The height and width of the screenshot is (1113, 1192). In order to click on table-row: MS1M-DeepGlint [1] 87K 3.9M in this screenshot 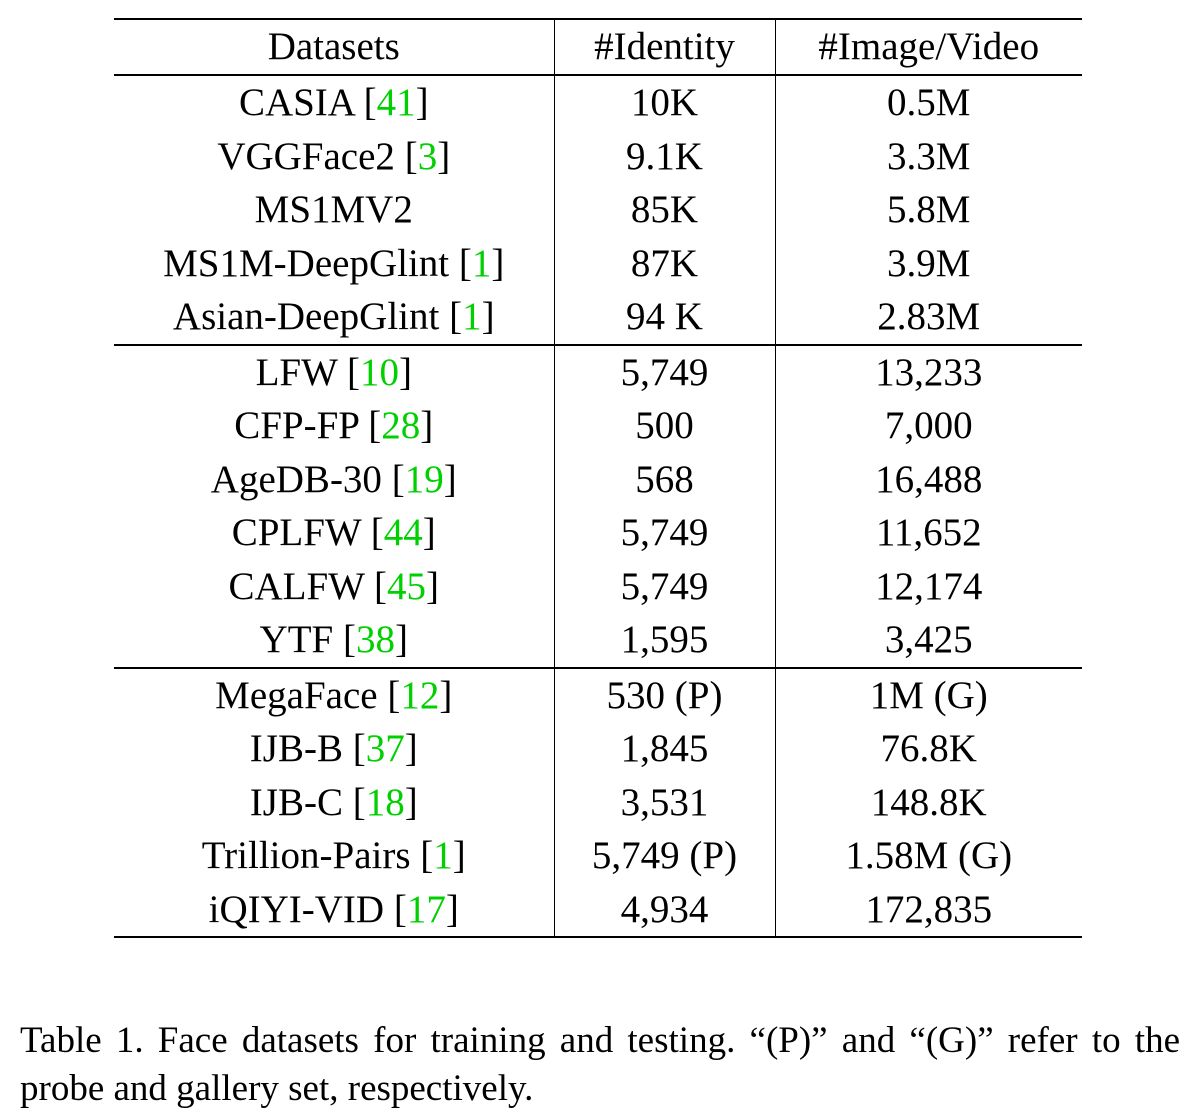, I will do `click(598, 263)`.